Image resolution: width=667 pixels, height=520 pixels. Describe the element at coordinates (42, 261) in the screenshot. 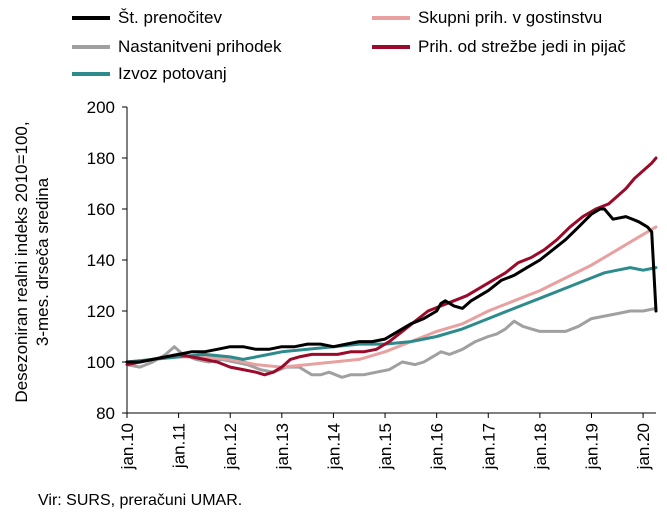

I see `y-axis-label-line2: 3-mes. drseča sredina` at that location.